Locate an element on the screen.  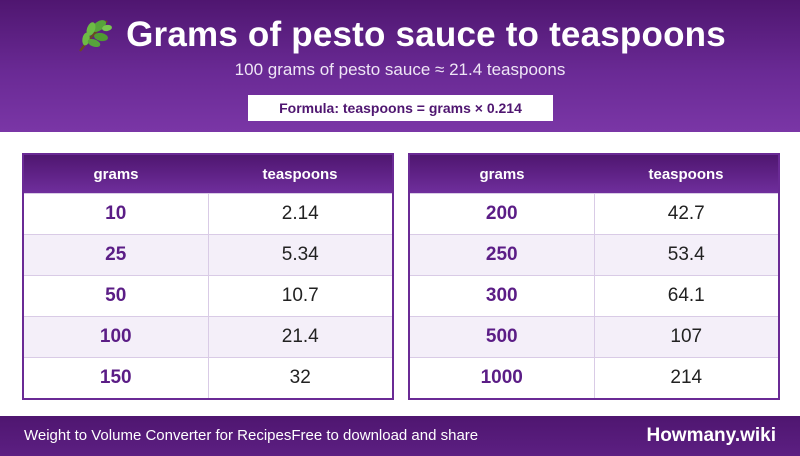
teaspoons-cell: 21.4 is located at coordinates (300, 336).